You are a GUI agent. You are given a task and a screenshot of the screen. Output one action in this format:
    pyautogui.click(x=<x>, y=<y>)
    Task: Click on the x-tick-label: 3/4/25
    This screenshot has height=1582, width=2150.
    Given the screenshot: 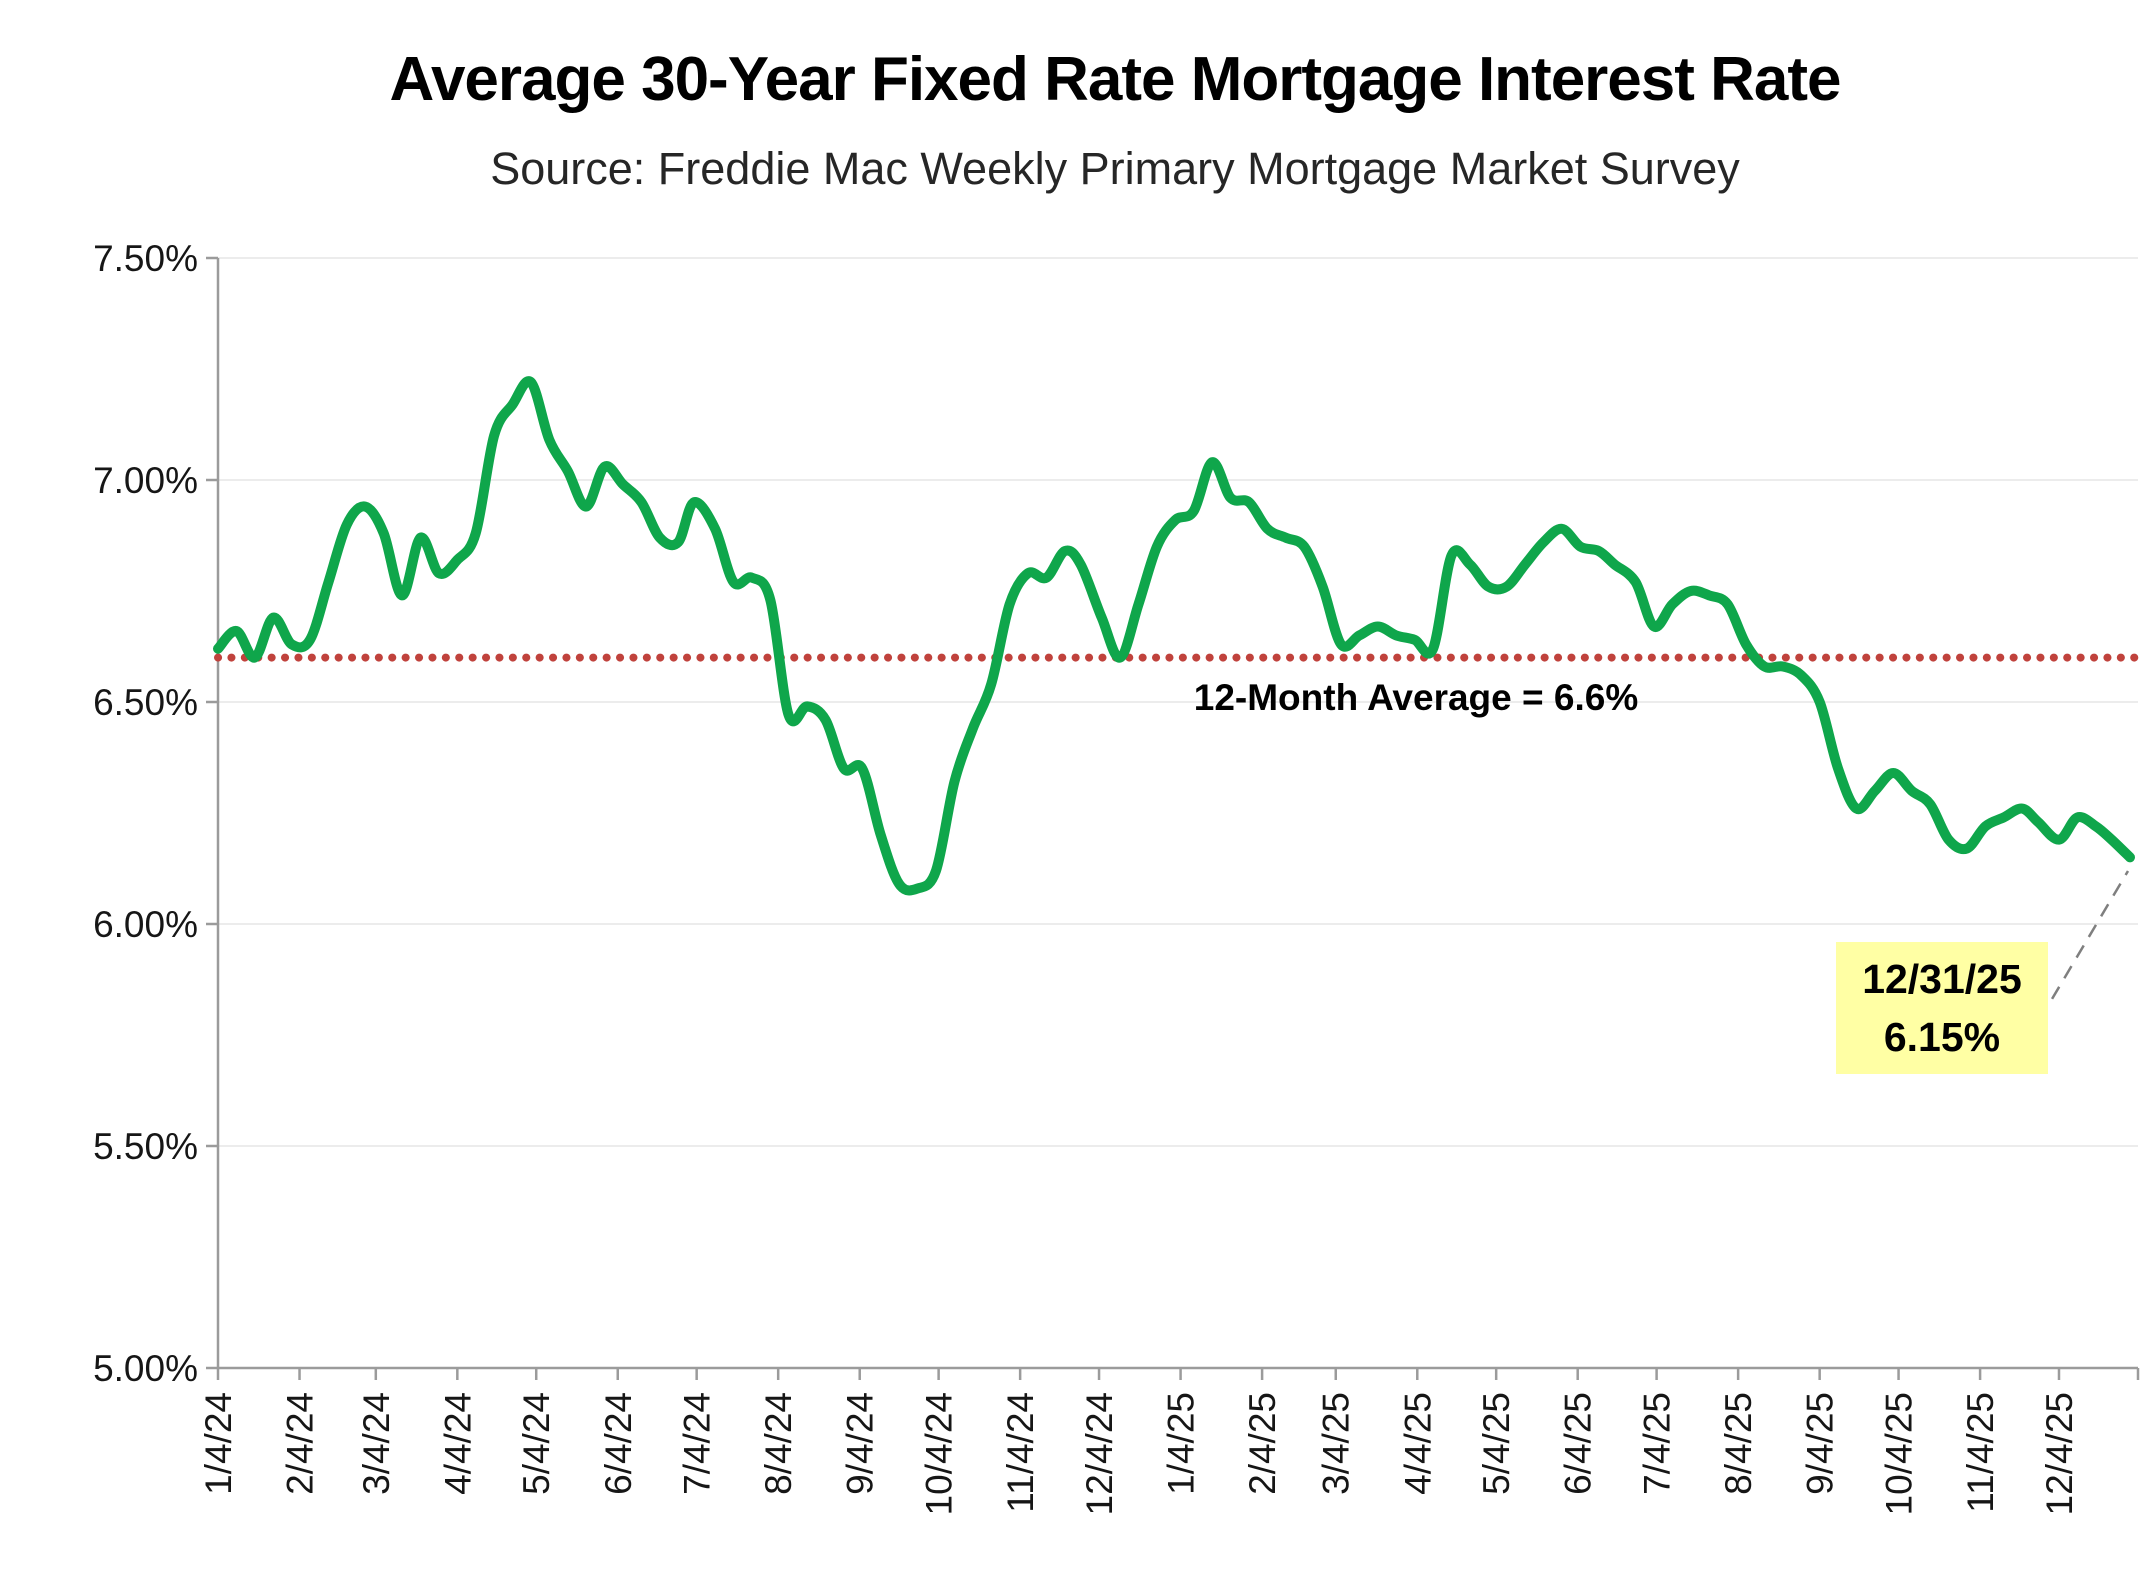 What is the action you would take?
    pyautogui.click(x=1336, y=1443)
    